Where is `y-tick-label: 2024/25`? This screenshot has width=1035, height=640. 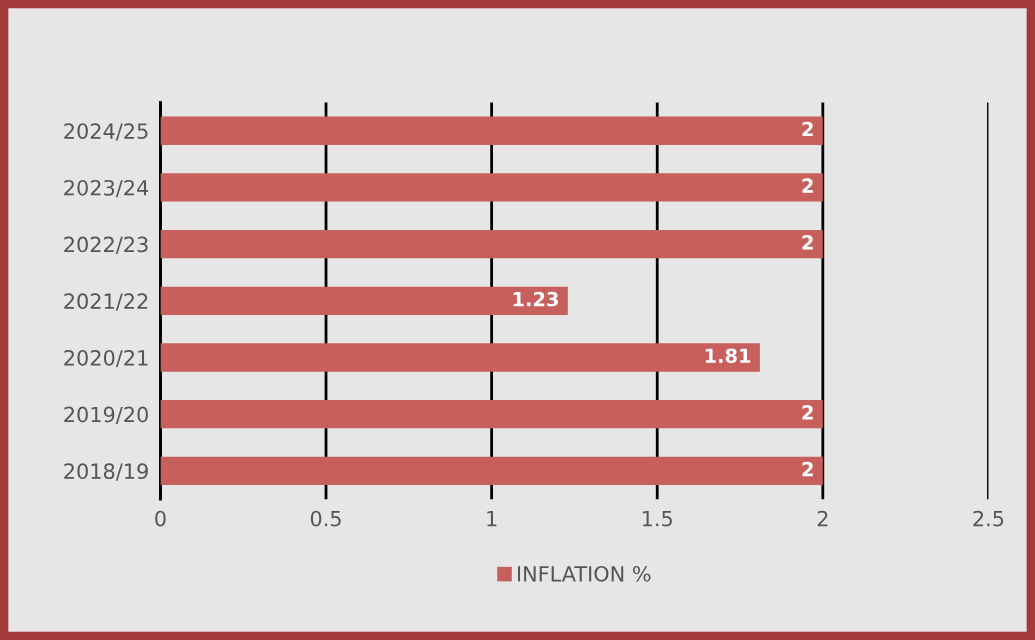
y-tick-label: 2024/25 is located at coordinates (106, 132).